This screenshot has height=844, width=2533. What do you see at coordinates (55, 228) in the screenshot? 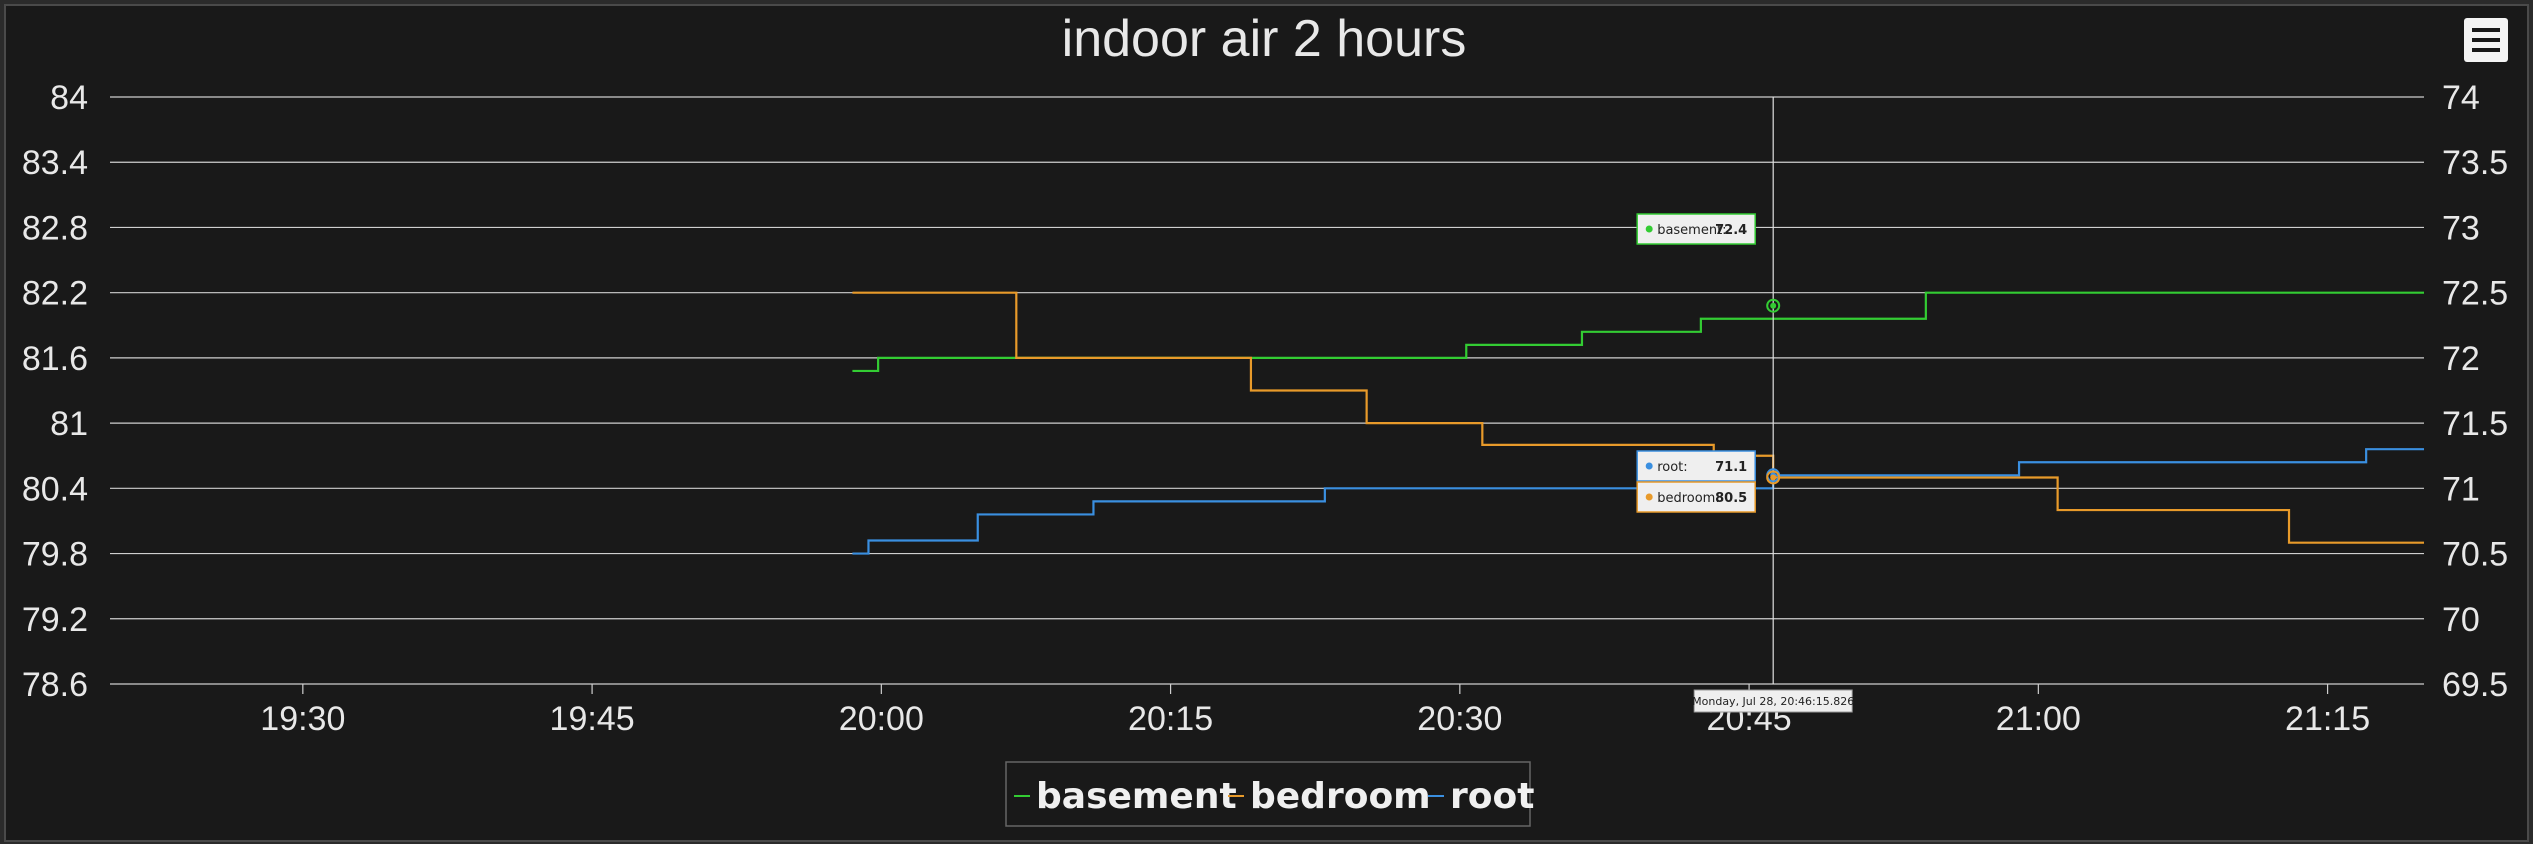
I see `y-left-tick-label: 82.8` at bounding box center [55, 228].